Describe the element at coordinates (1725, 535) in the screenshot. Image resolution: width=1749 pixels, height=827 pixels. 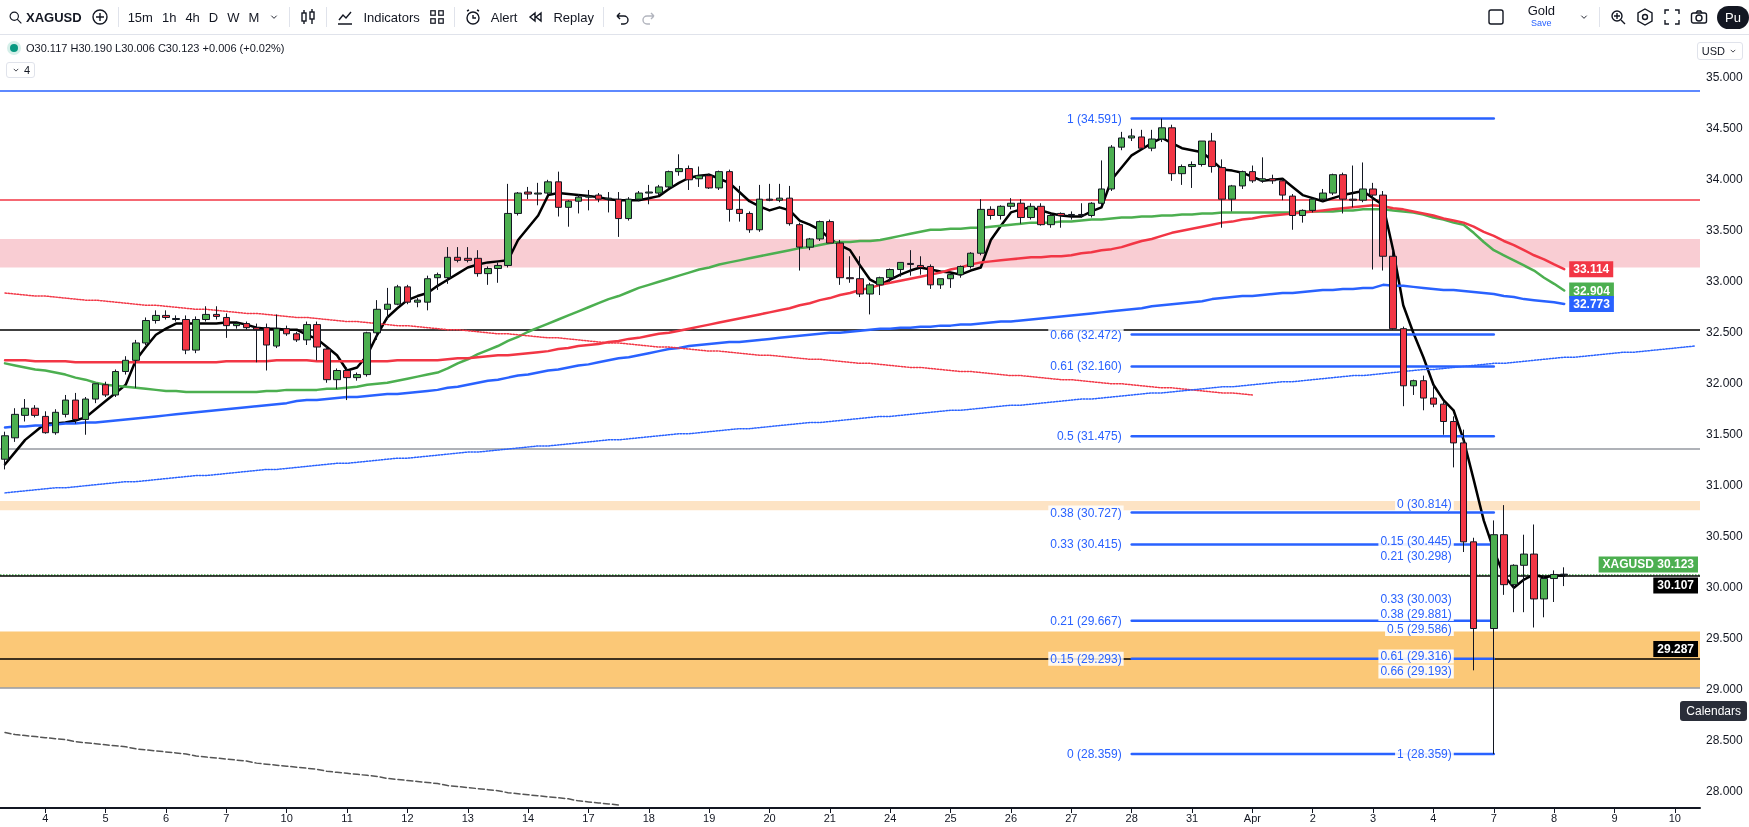
I see `y-tick-label: 30.500` at that location.